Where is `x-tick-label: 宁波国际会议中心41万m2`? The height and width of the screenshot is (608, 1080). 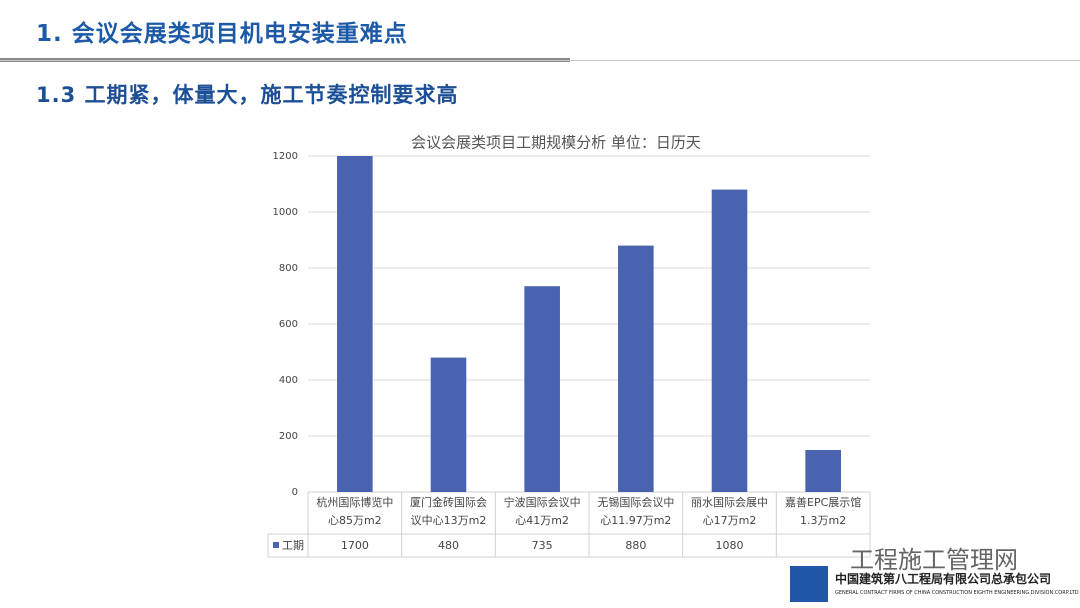
x-tick-label: 宁波国际会议中心41万m2 is located at coordinates (542, 511).